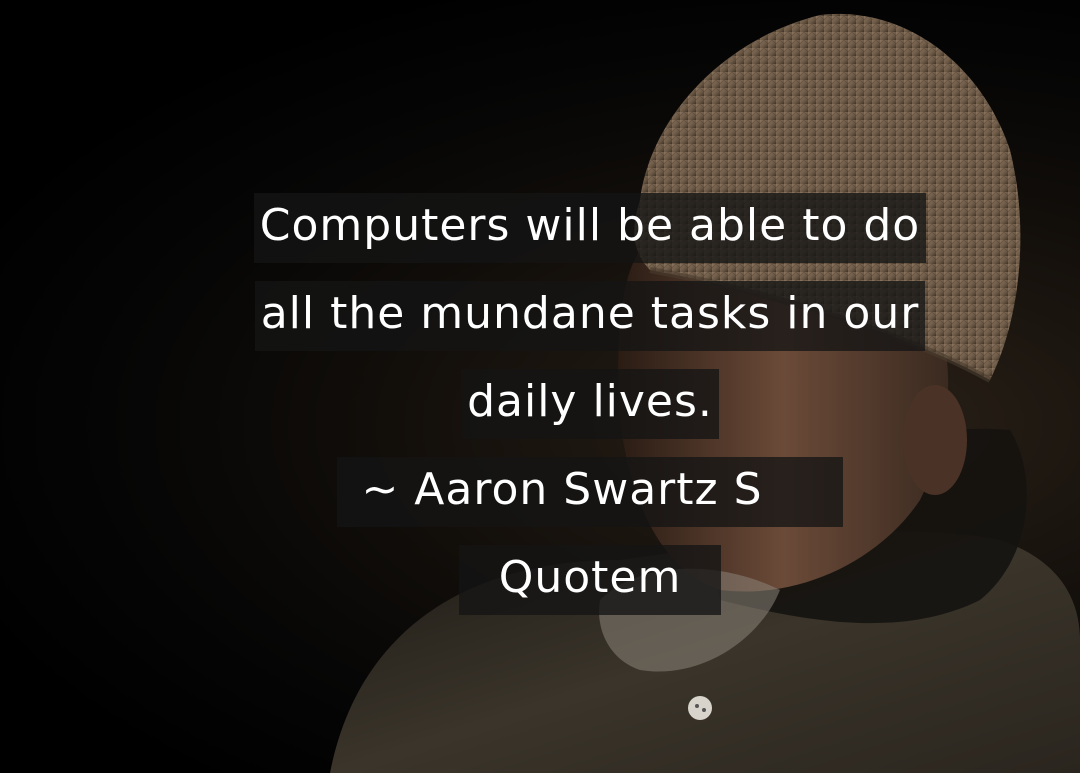  What do you see at coordinates (590, 404) in the screenshot?
I see `quote-line-3: daily lives.` at bounding box center [590, 404].